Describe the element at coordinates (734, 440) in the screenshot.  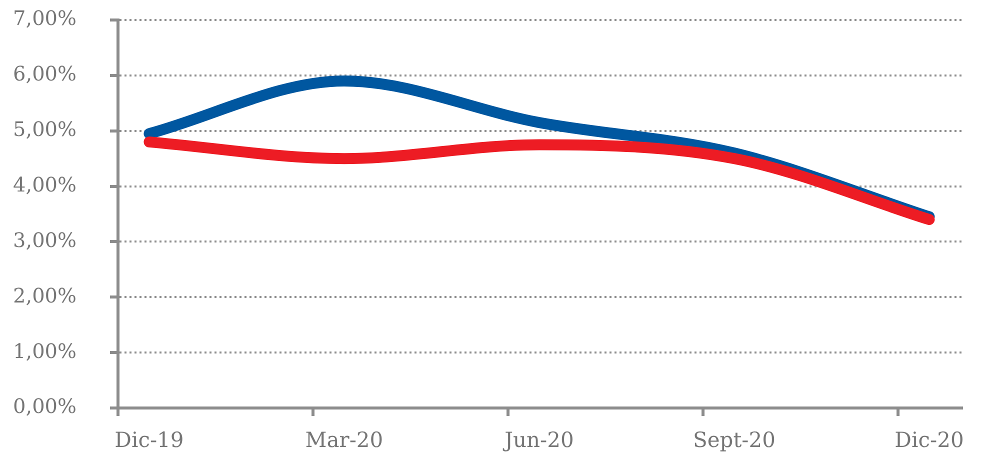
I see `x-tick-label: Sept-20` at that location.